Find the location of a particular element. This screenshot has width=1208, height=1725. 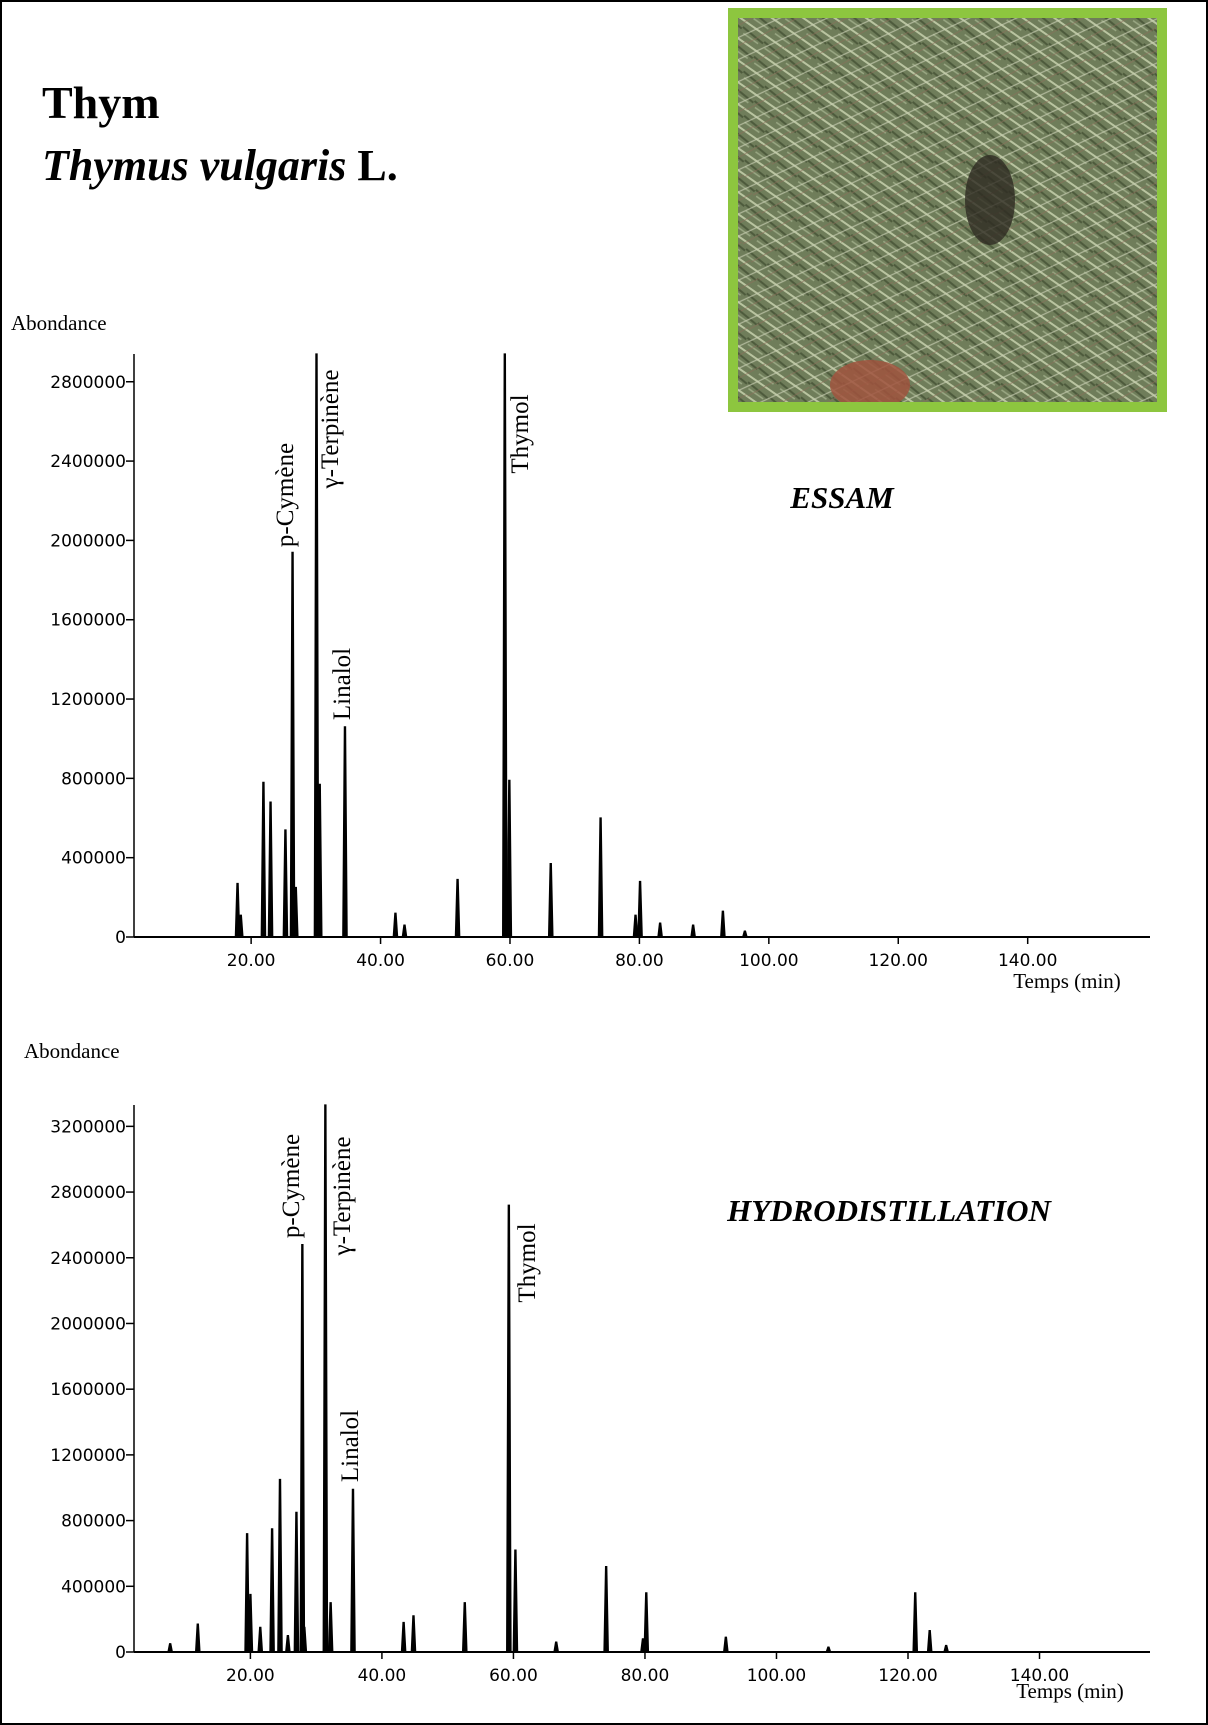

method-label: HYDRODISTILLATION is located at coordinates (889, 1210).